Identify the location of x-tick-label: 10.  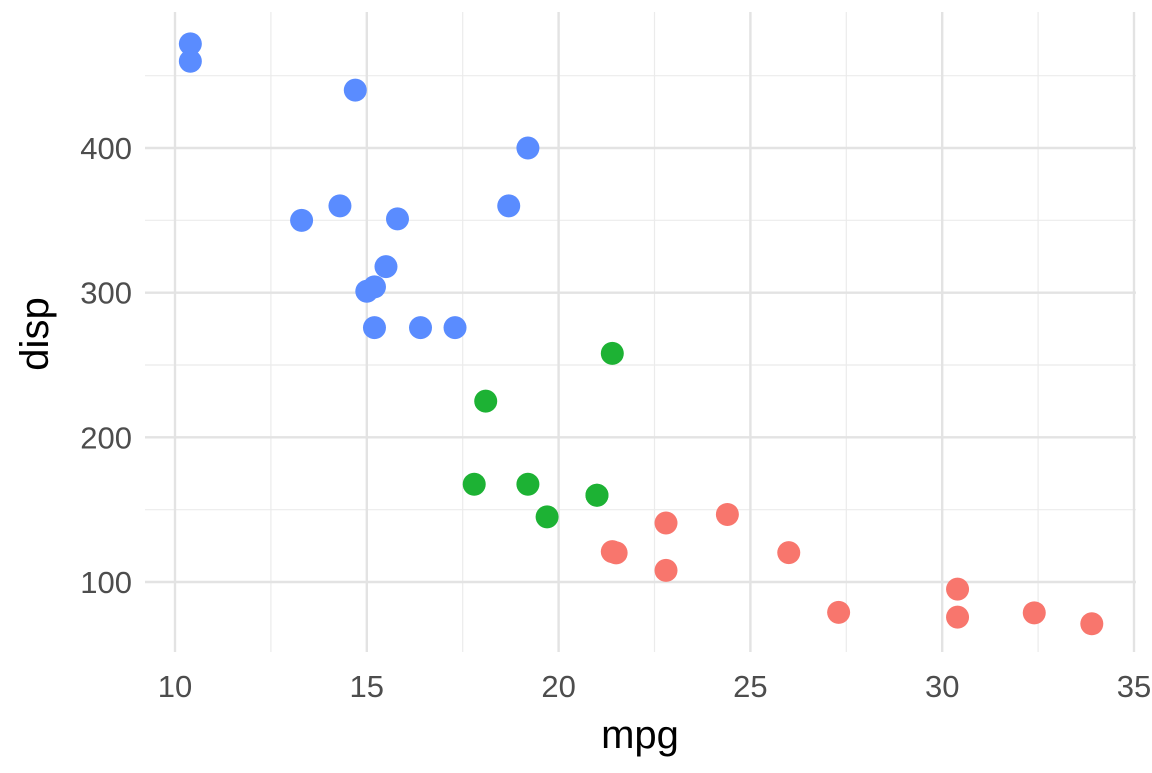
(175, 686).